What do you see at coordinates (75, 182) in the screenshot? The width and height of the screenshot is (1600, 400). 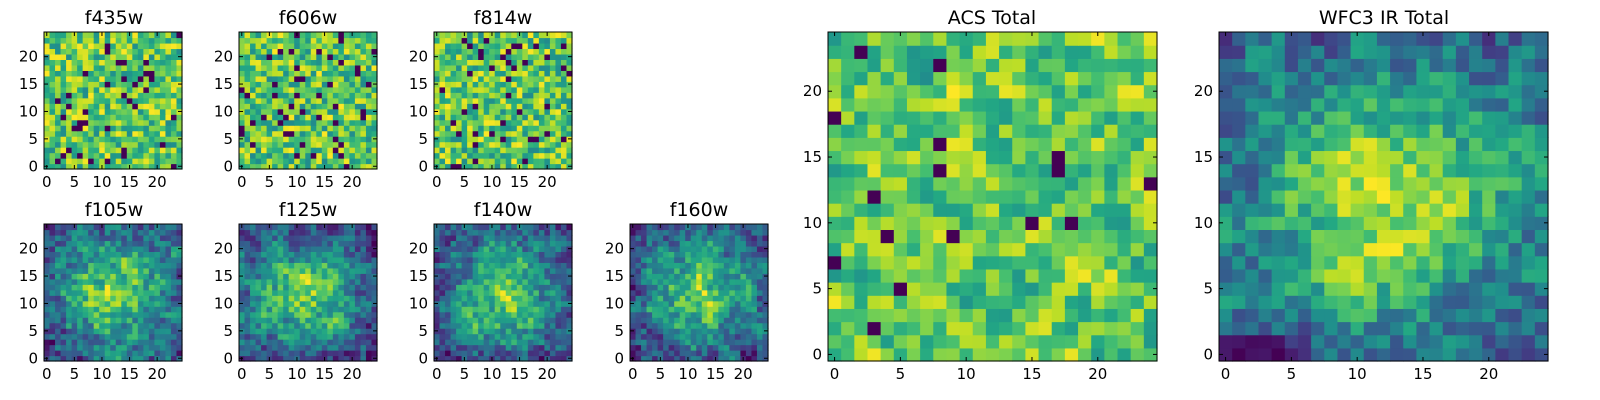 I see `x-tick-label: 5` at bounding box center [75, 182].